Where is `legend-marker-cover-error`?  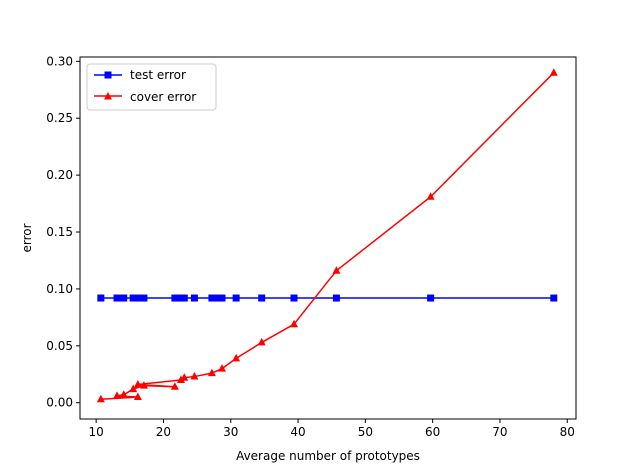
legend-marker-cover-error is located at coordinates (108, 96).